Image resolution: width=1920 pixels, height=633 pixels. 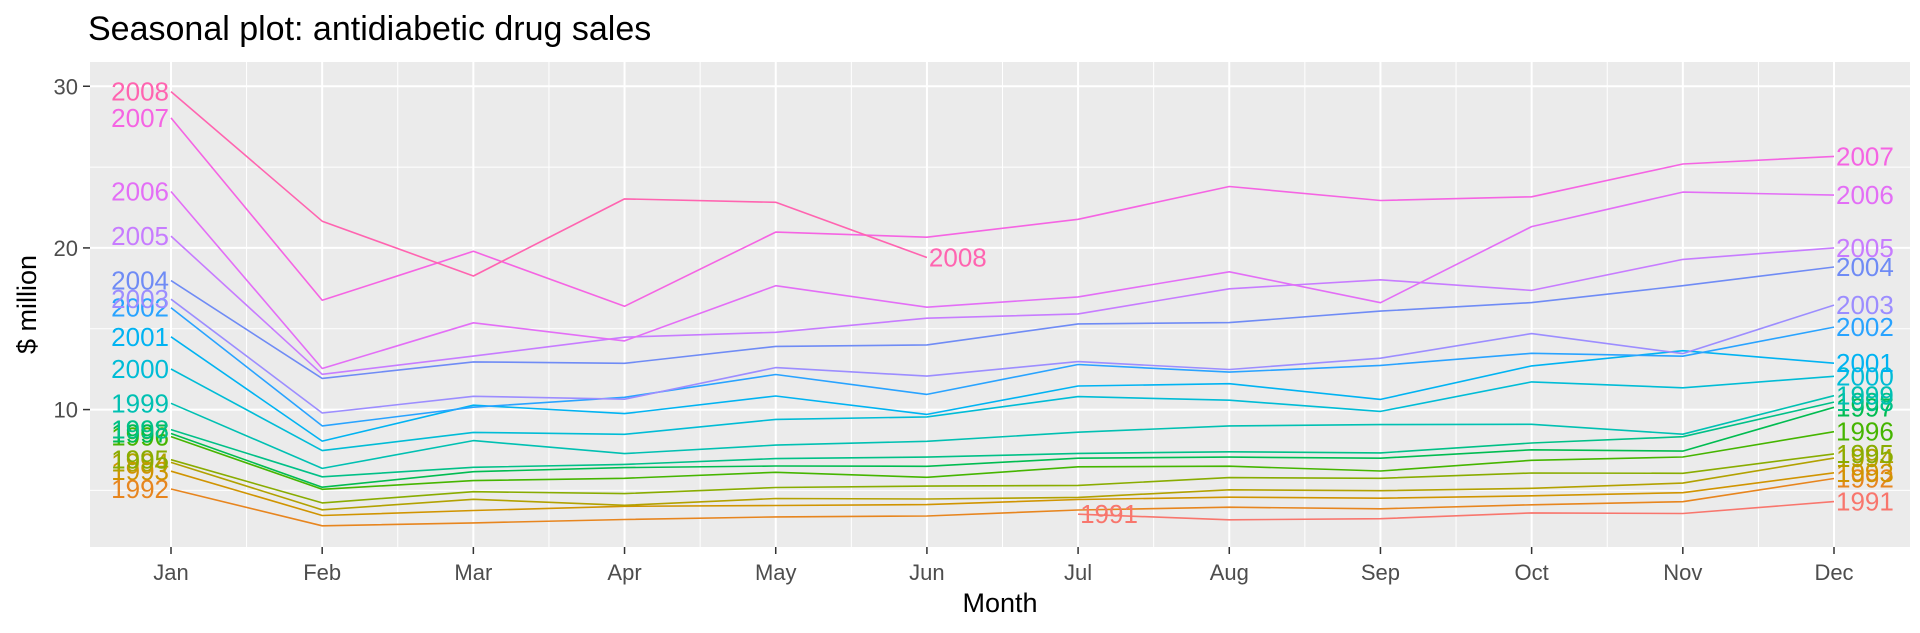 I want to click on start-label-1993: 1993, so click(x=140, y=471).